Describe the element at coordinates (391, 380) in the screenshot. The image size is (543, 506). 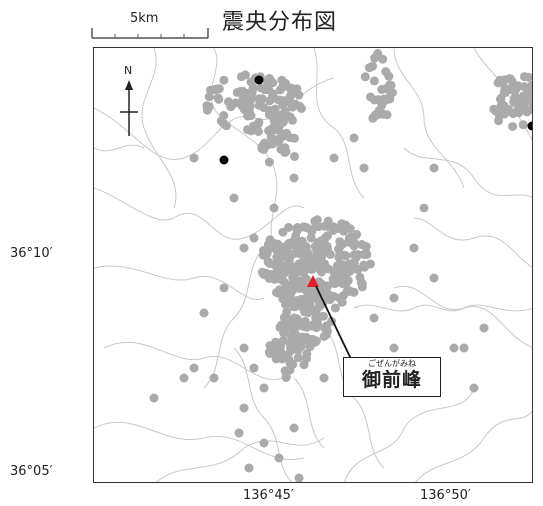
I see `summit-name: 御前峰` at that location.